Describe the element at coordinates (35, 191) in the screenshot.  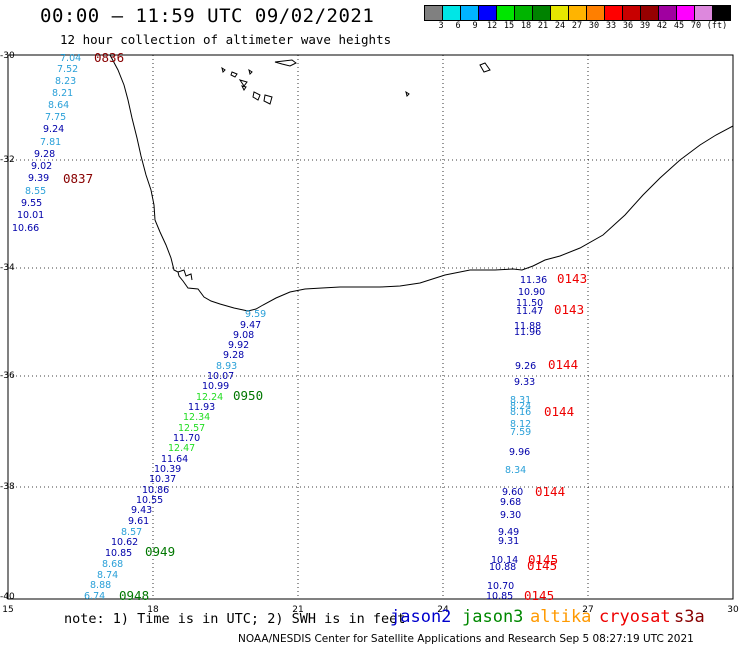
I see `wave-height-value: 8.55` at that location.